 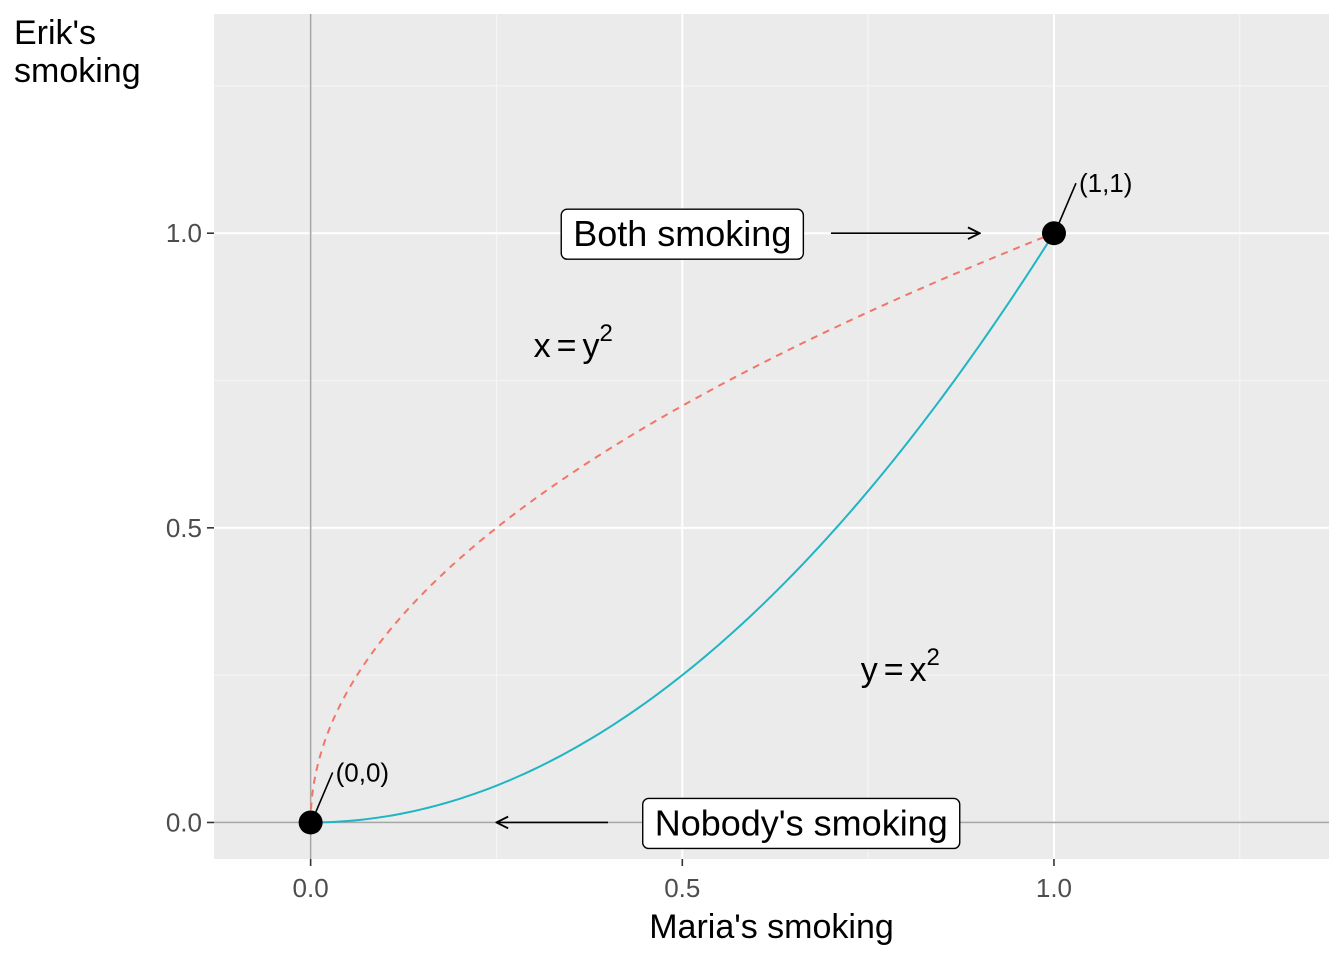 What do you see at coordinates (310, 822) in the screenshot?
I see `point-origin` at bounding box center [310, 822].